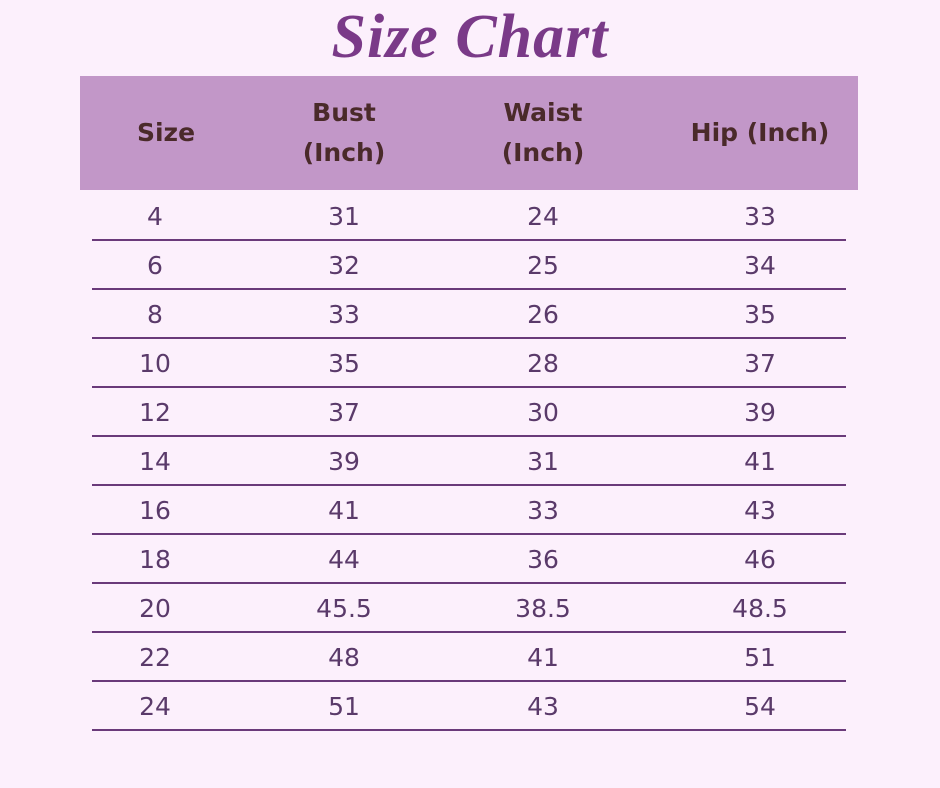  What do you see at coordinates (344, 265) in the screenshot?
I see `table-cell: 32` at bounding box center [344, 265].